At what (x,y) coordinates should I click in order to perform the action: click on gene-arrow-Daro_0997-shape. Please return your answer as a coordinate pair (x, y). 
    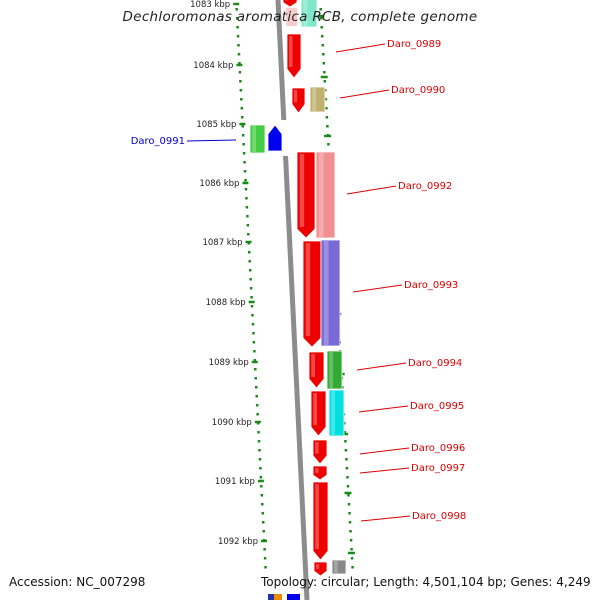
    Looking at the image, I should click on (320, 473).